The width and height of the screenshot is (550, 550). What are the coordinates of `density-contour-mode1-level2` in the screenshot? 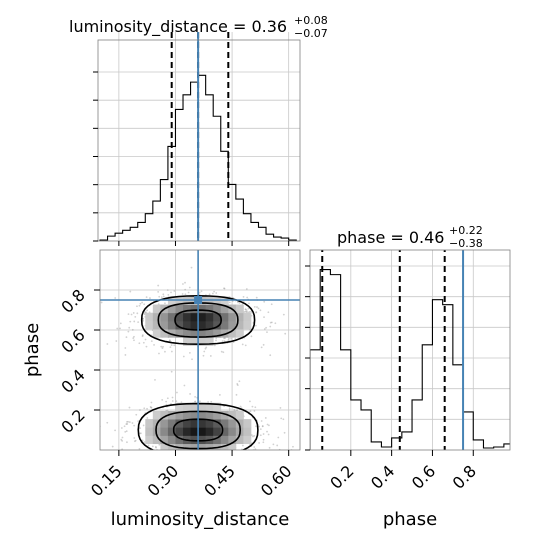 It's located at (198, 430).